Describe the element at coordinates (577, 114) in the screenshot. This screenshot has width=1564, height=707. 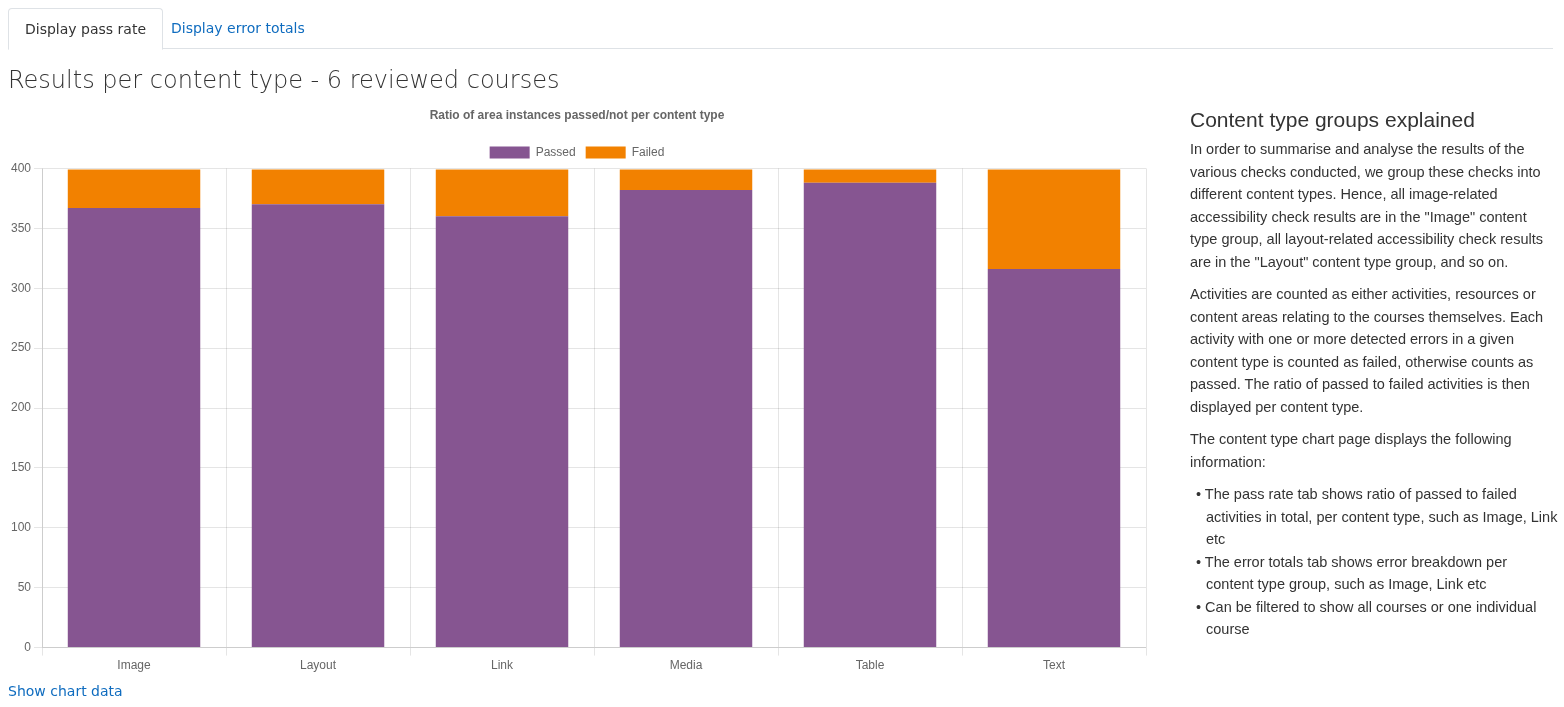
I see `chart-title: Ratio of area instances passed/not per content type` at that location.